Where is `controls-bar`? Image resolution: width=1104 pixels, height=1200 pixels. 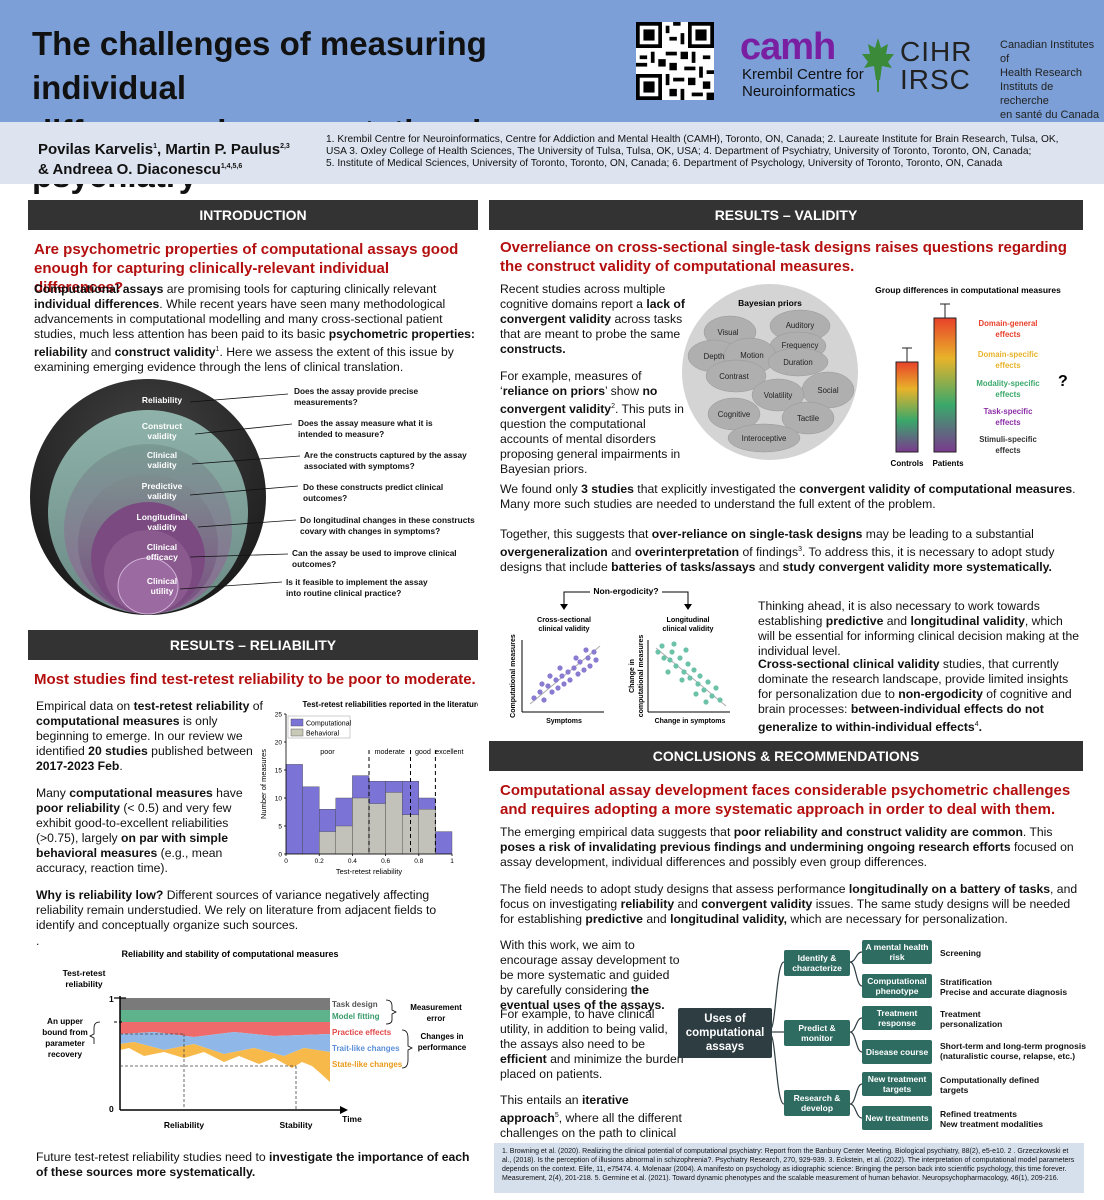 controls-bar is located at coordinates (907, 407).